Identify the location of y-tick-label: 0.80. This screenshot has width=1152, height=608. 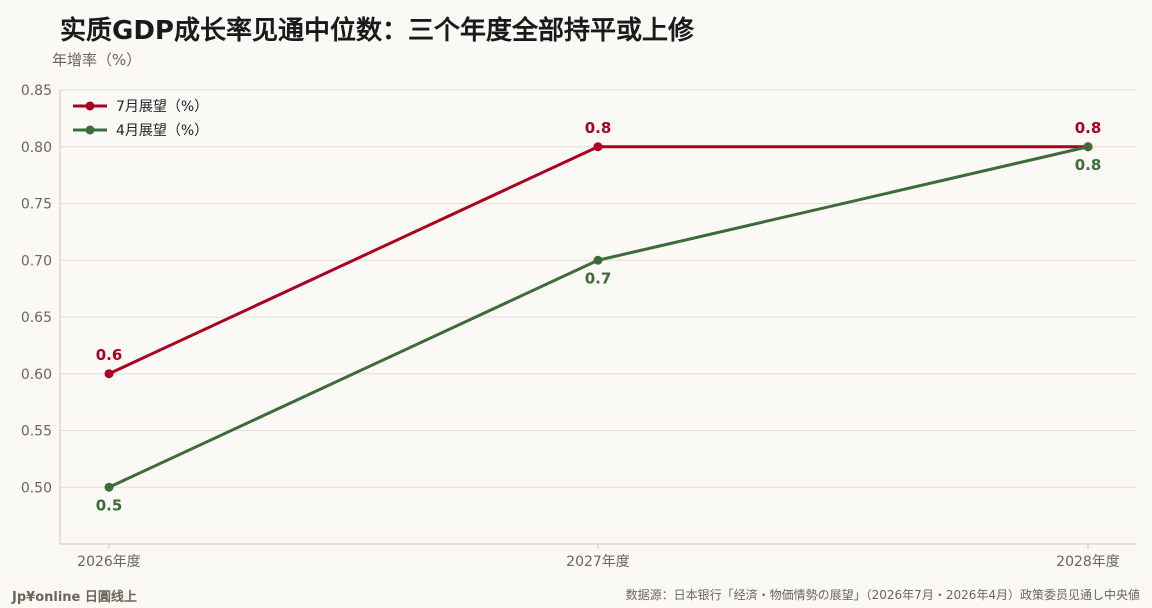
(36, 148).